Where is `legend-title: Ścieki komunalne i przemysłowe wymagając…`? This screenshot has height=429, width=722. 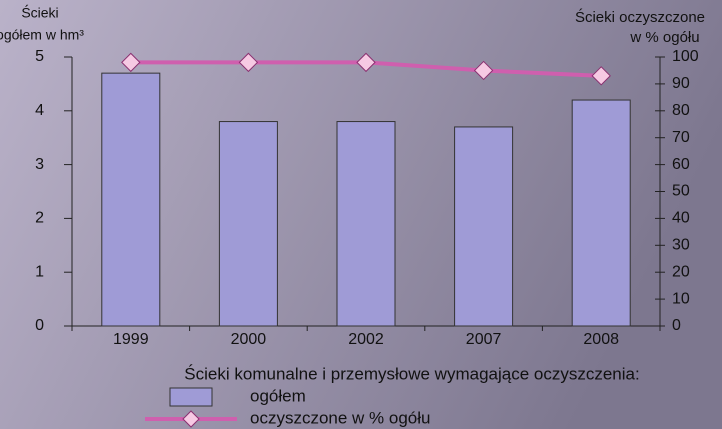 legend-title: Ścieki komunalne i przemysłowe wymagając… is located at coordinates (411, 373).